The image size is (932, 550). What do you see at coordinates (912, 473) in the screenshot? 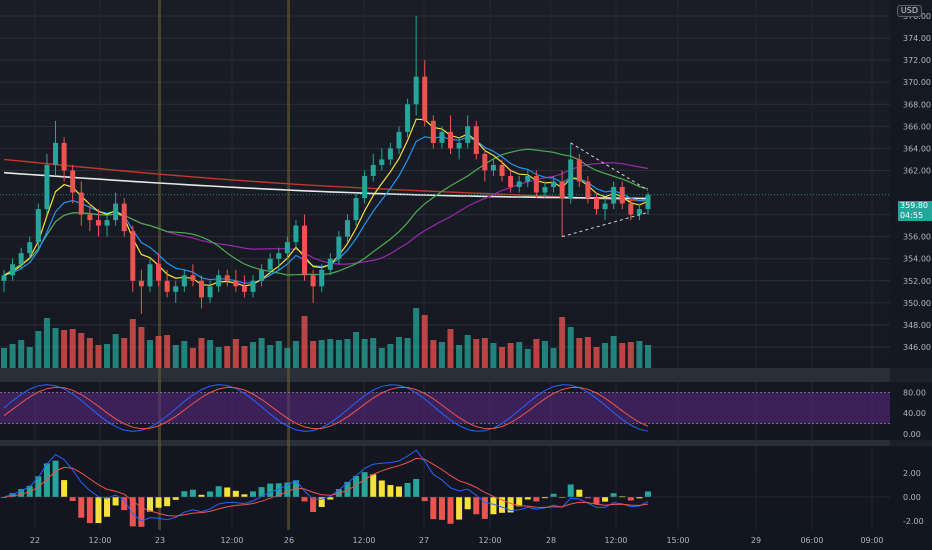
I see `macd-axis-label: 2.00` at bounding box center [912, 473].